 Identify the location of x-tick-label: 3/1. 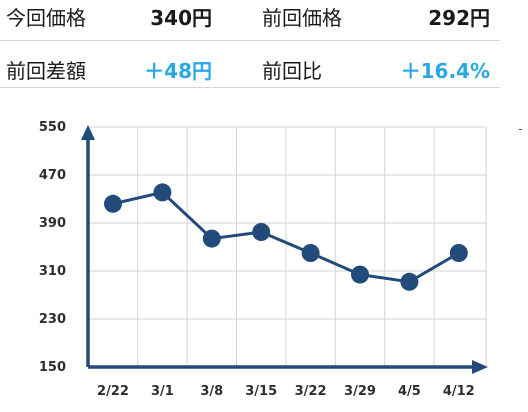
(162, 391).